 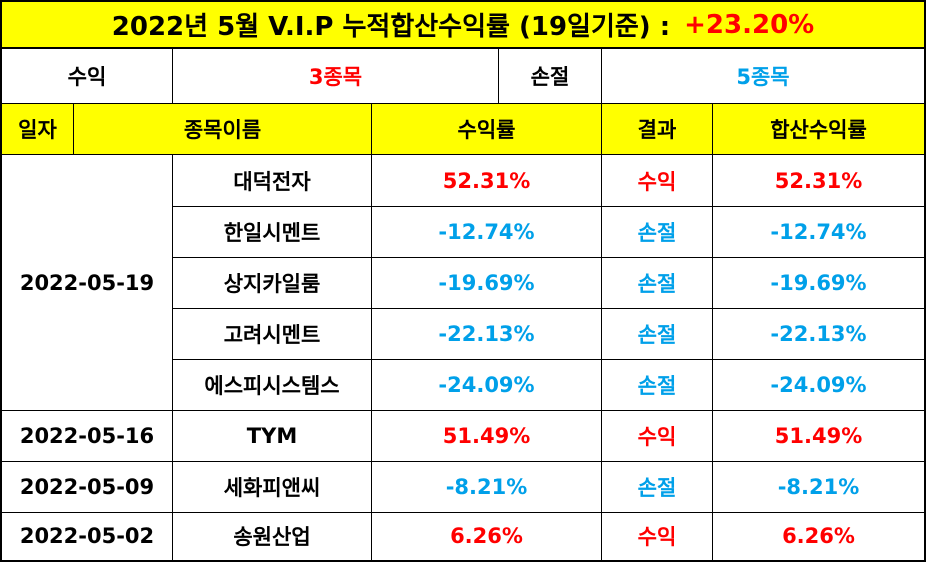 What do you see at coordinates (818, 180) in the screenshot?
I see `cumulative-rate: 52.31%` at bounding box center [818, 180].